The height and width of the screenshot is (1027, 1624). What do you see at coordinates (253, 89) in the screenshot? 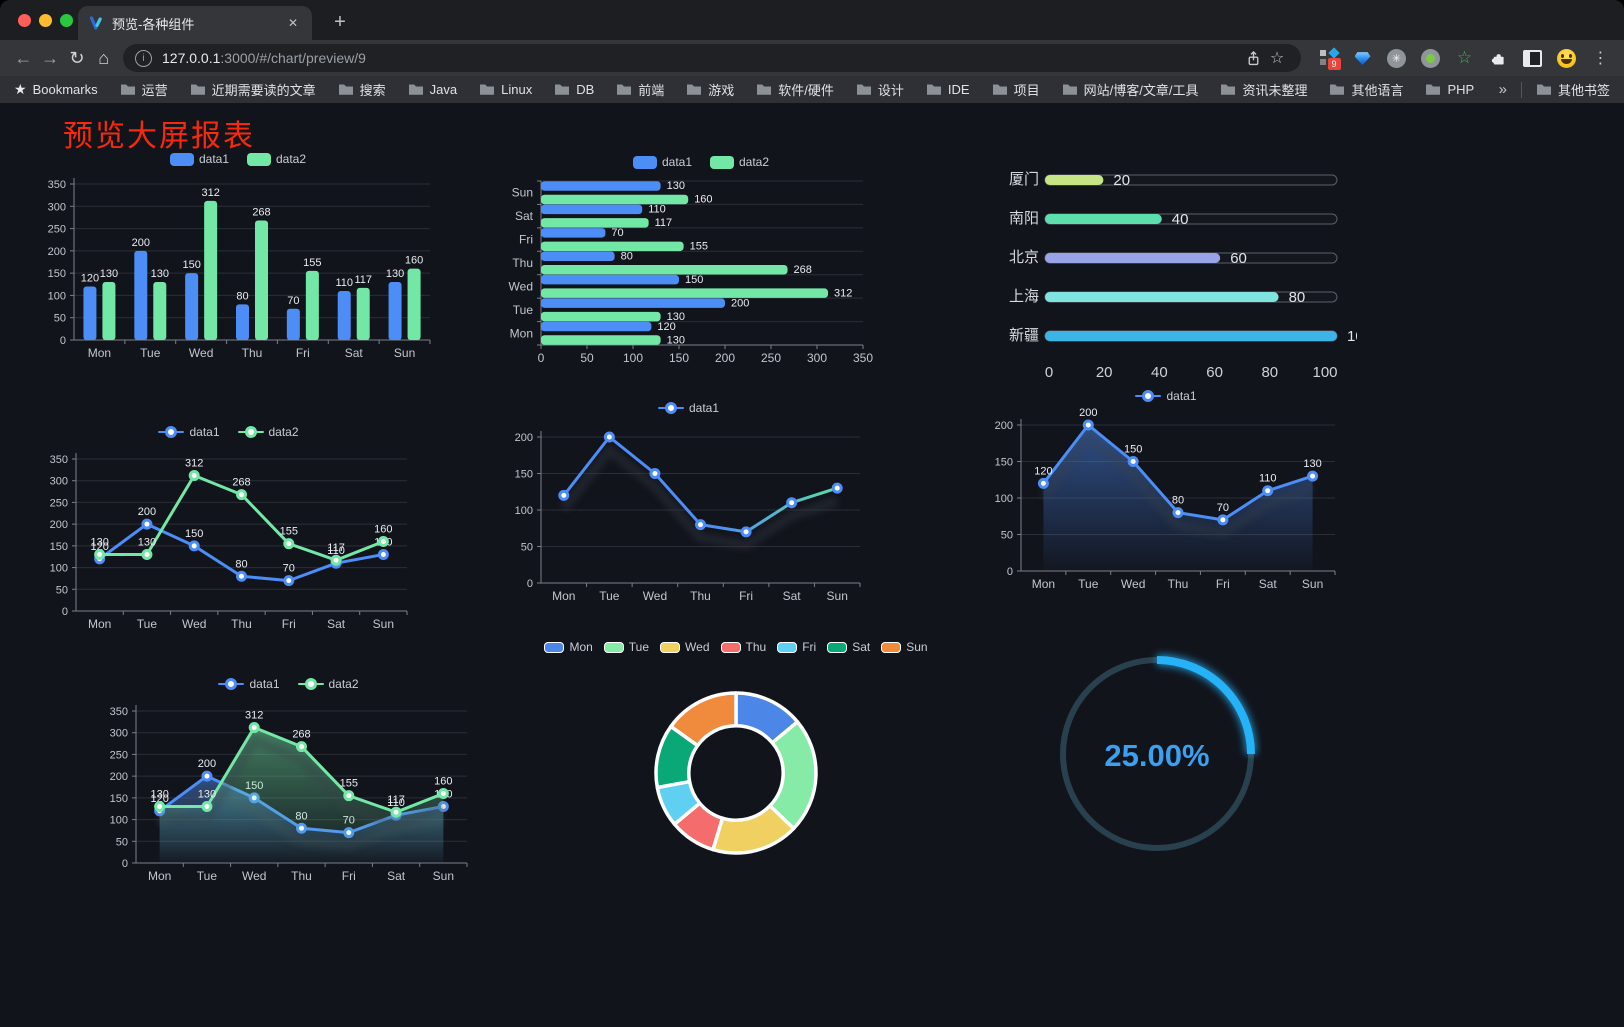
I see `bookmark-folder: 近期需要读的文章` at bounding box center [253, 89].